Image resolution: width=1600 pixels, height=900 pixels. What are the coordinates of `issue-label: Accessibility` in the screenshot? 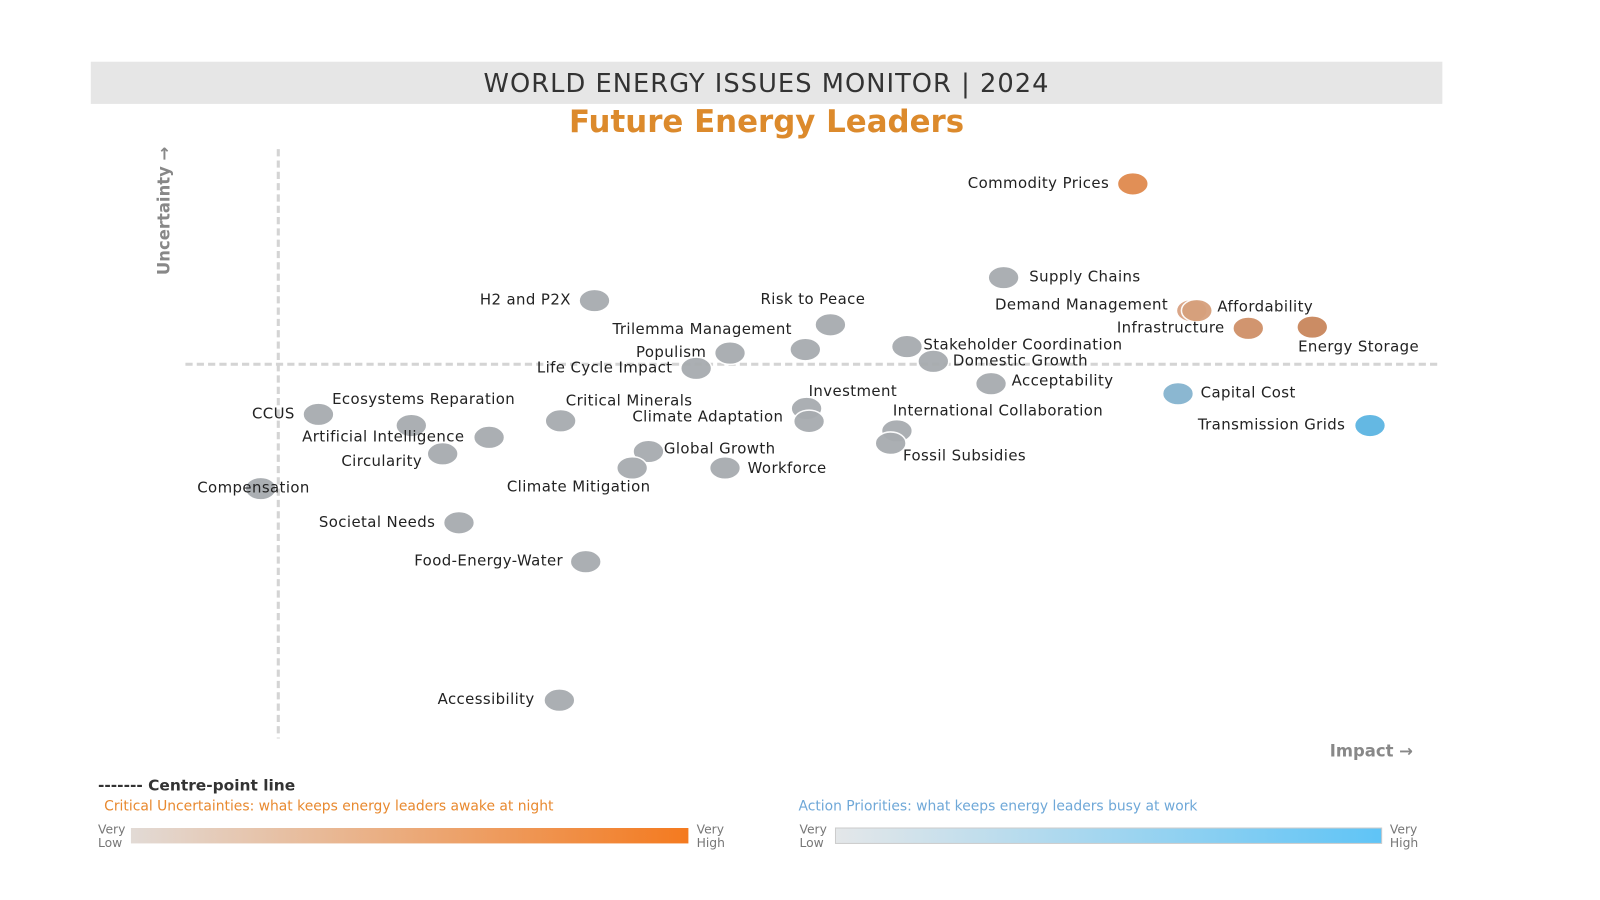 It's located at (486, 699).